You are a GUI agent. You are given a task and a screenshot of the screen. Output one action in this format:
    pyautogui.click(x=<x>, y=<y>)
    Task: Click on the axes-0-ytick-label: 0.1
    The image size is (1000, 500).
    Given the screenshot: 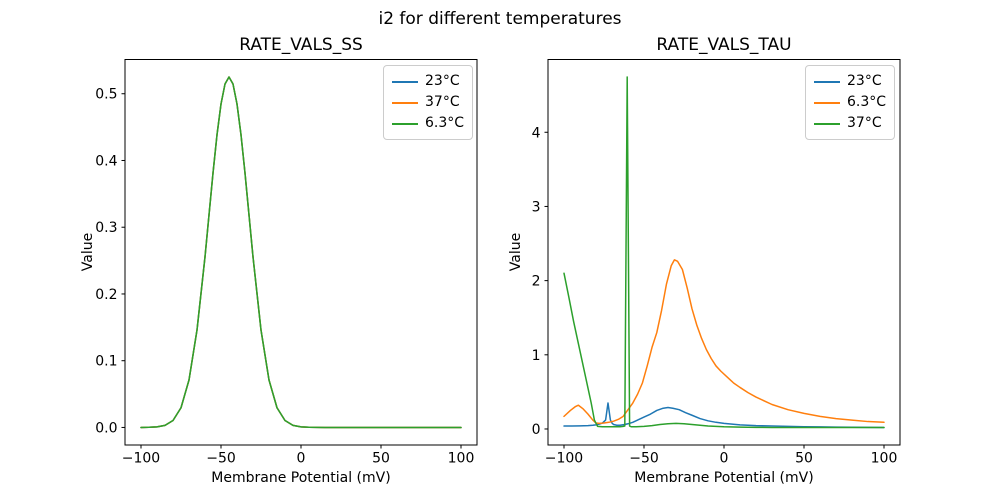 What is the action you would take?
    pyautogui.click(x=106, y=362)
    